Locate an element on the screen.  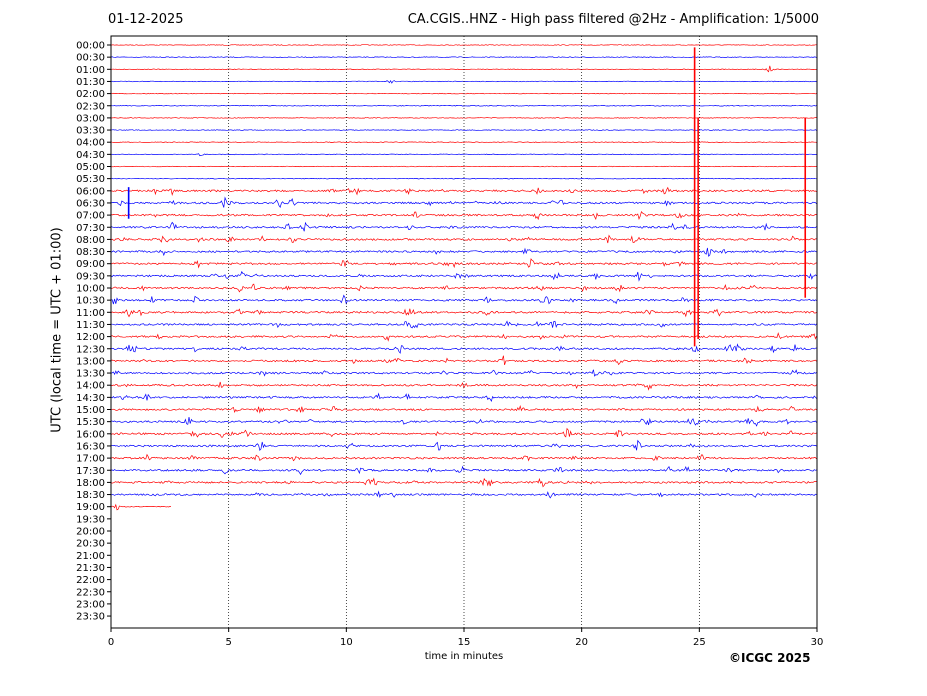
y-tick-label: 15:30 is located at coordinates (90, 422).